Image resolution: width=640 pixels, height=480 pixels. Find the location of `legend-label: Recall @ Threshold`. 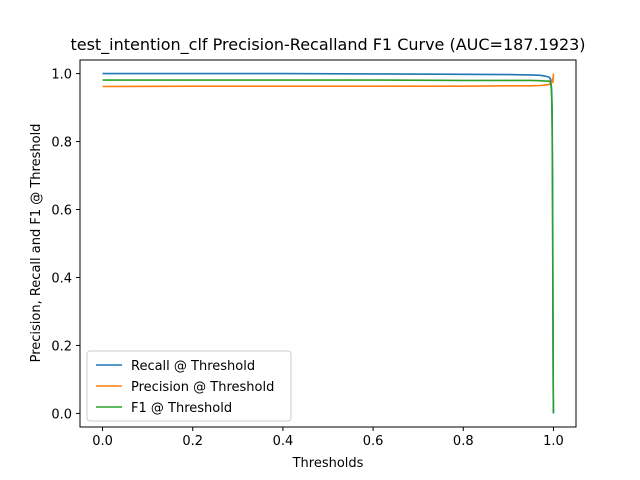

legend-label: Recall @ Threshold is located at coordinates (193, 366).